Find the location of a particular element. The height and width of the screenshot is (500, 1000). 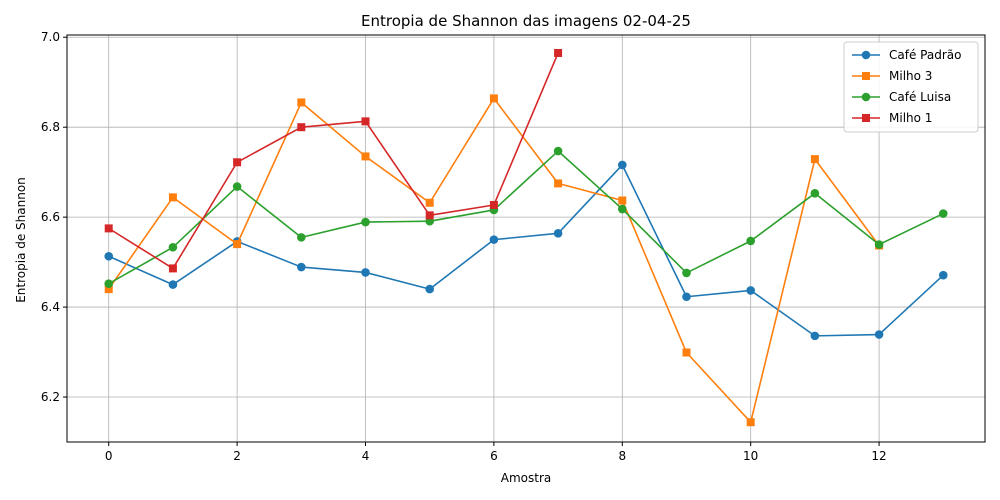

y-axis-title: Entropia de Shannon is located at coordinates (21, 240).